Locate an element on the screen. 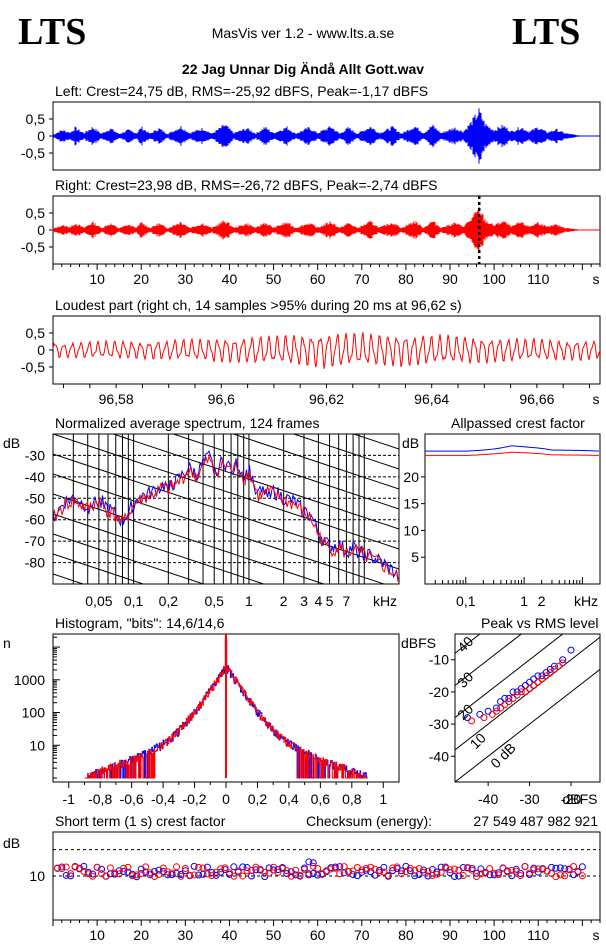 This screenshot has height=946, width=606. xtick-label-loudest: 96,62 is located at coordinates (326, 399).